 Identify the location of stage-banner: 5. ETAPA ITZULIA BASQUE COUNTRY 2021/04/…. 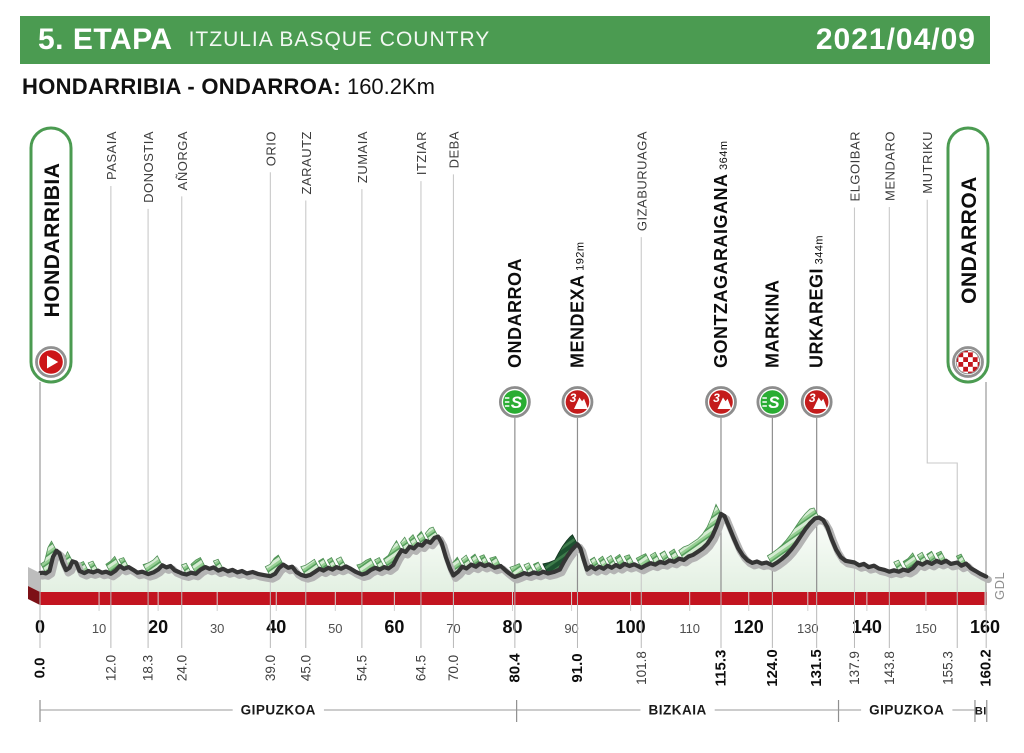
(505, 40).